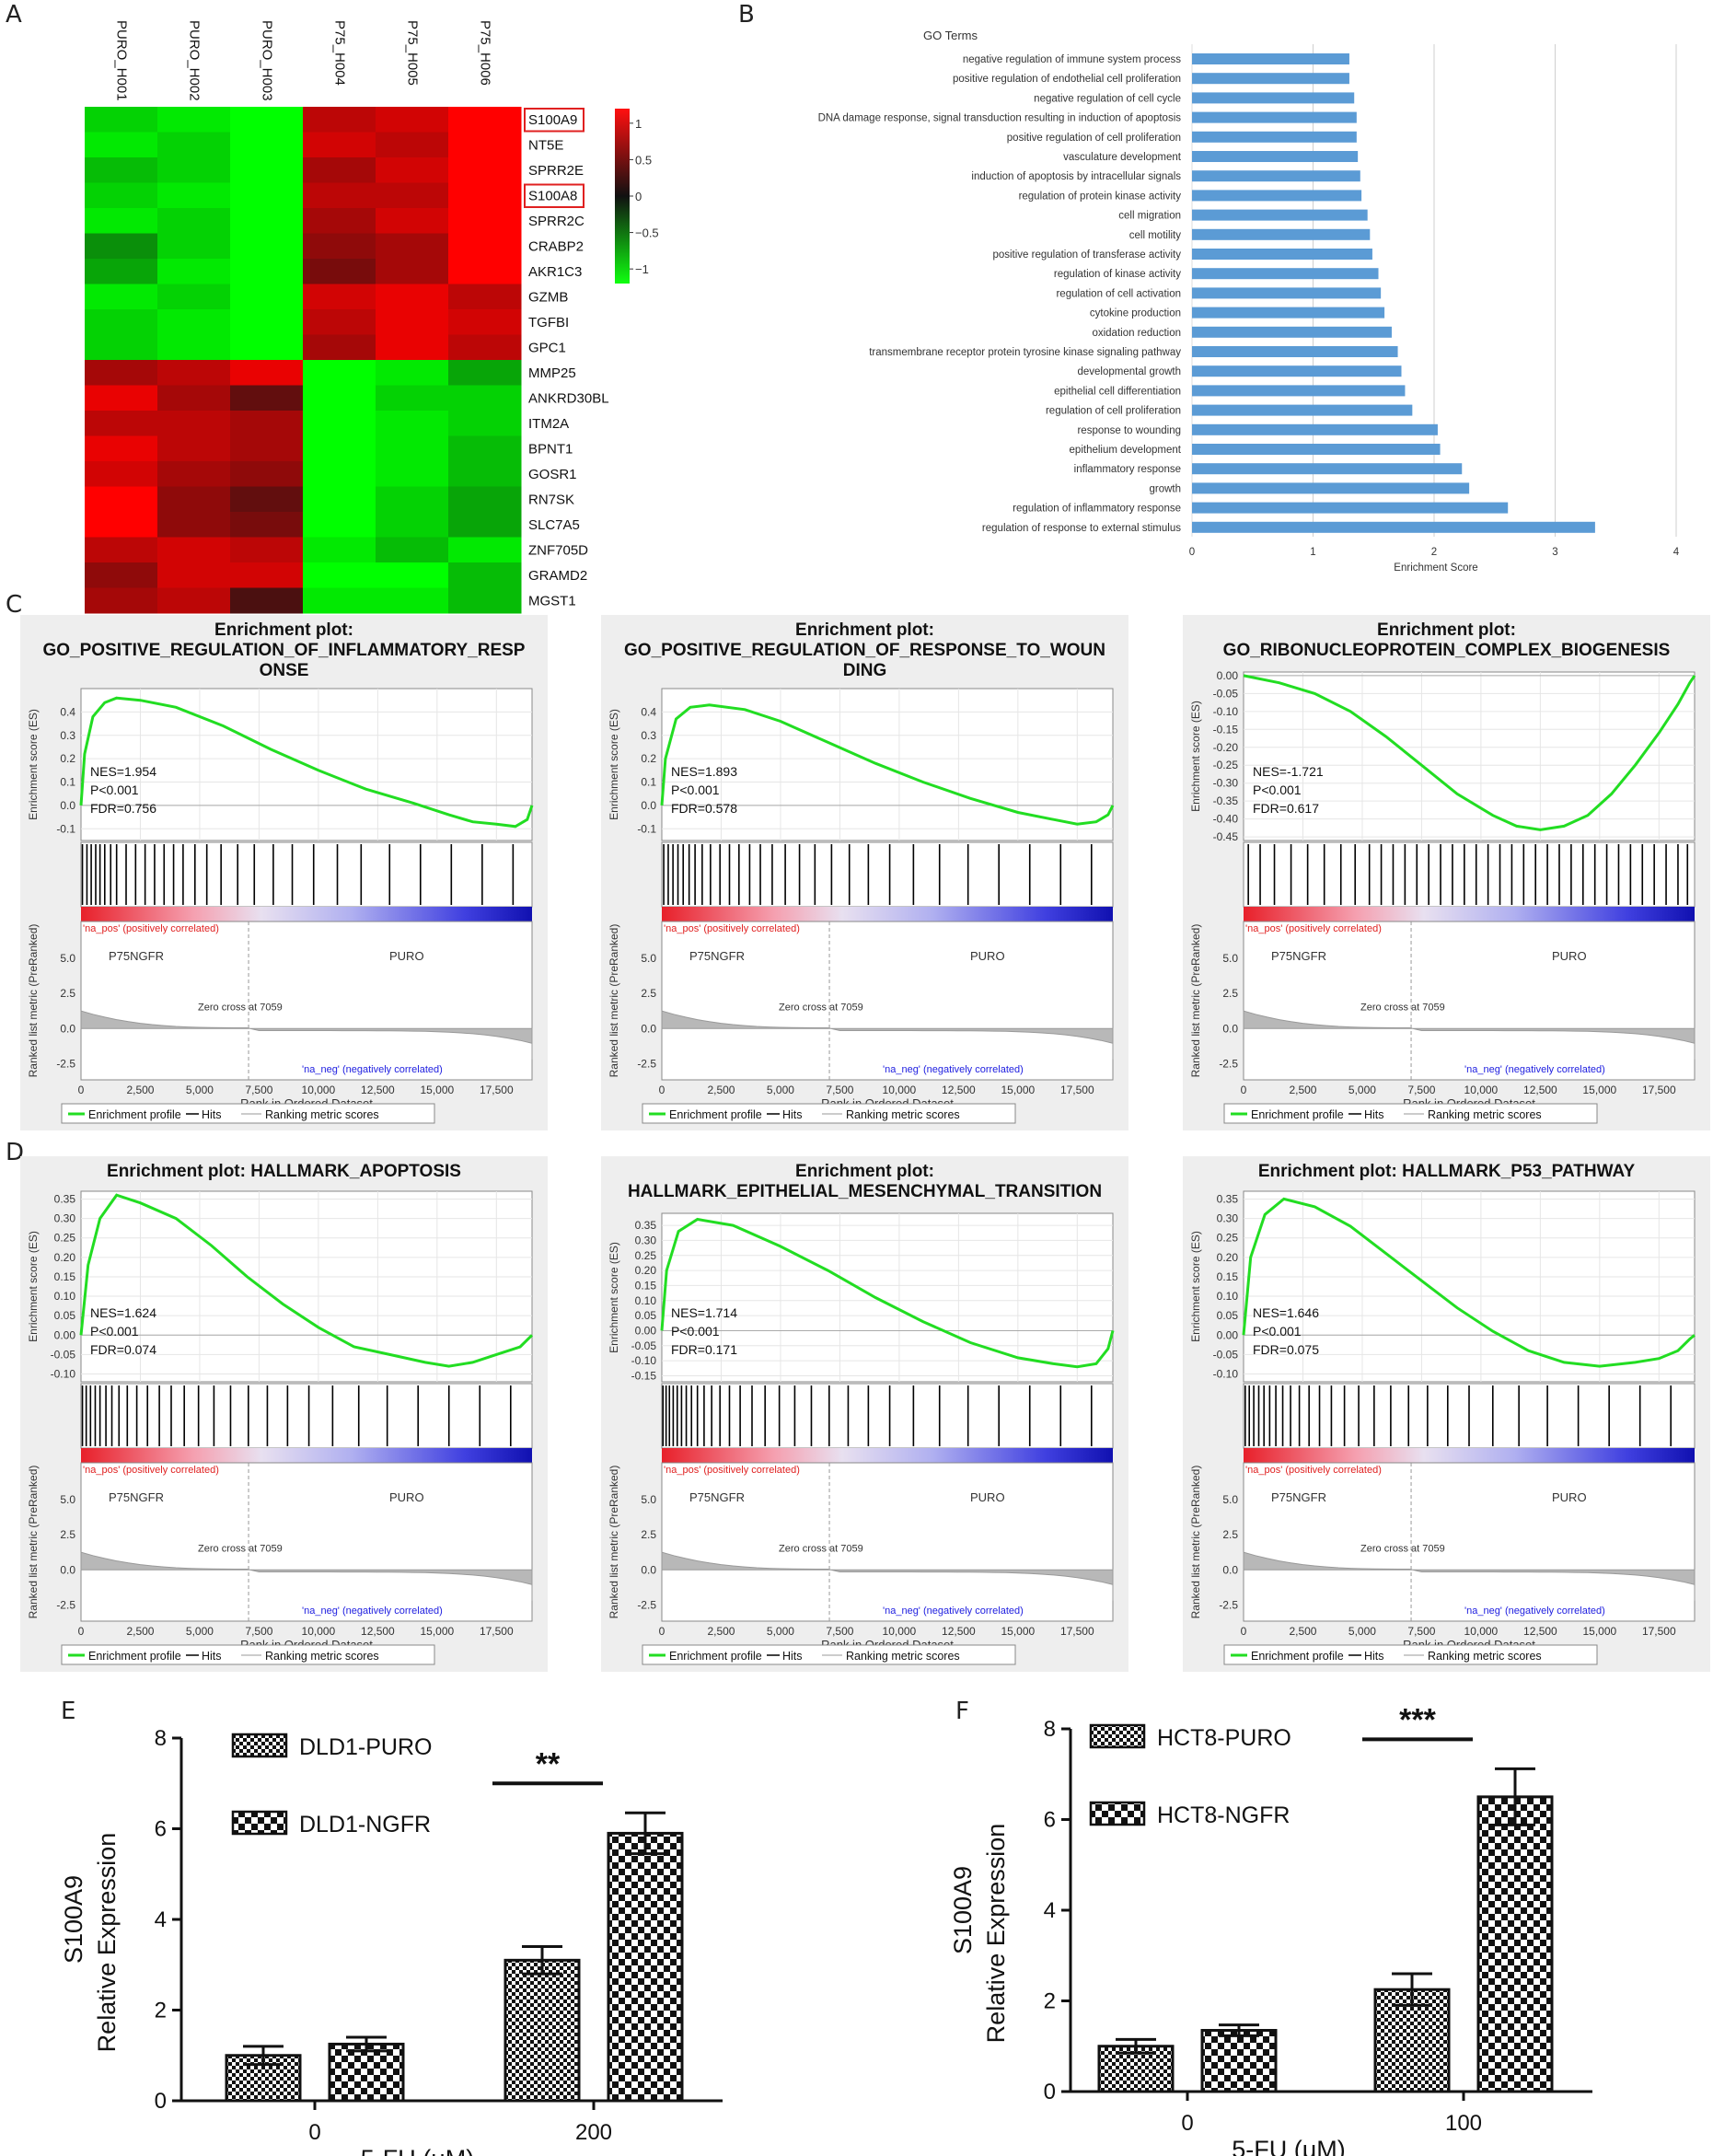 The width and height of the screenshot is (1713, 2156). I want to click on heatmap-gene-label: GRAMD2, so click(557, 576).